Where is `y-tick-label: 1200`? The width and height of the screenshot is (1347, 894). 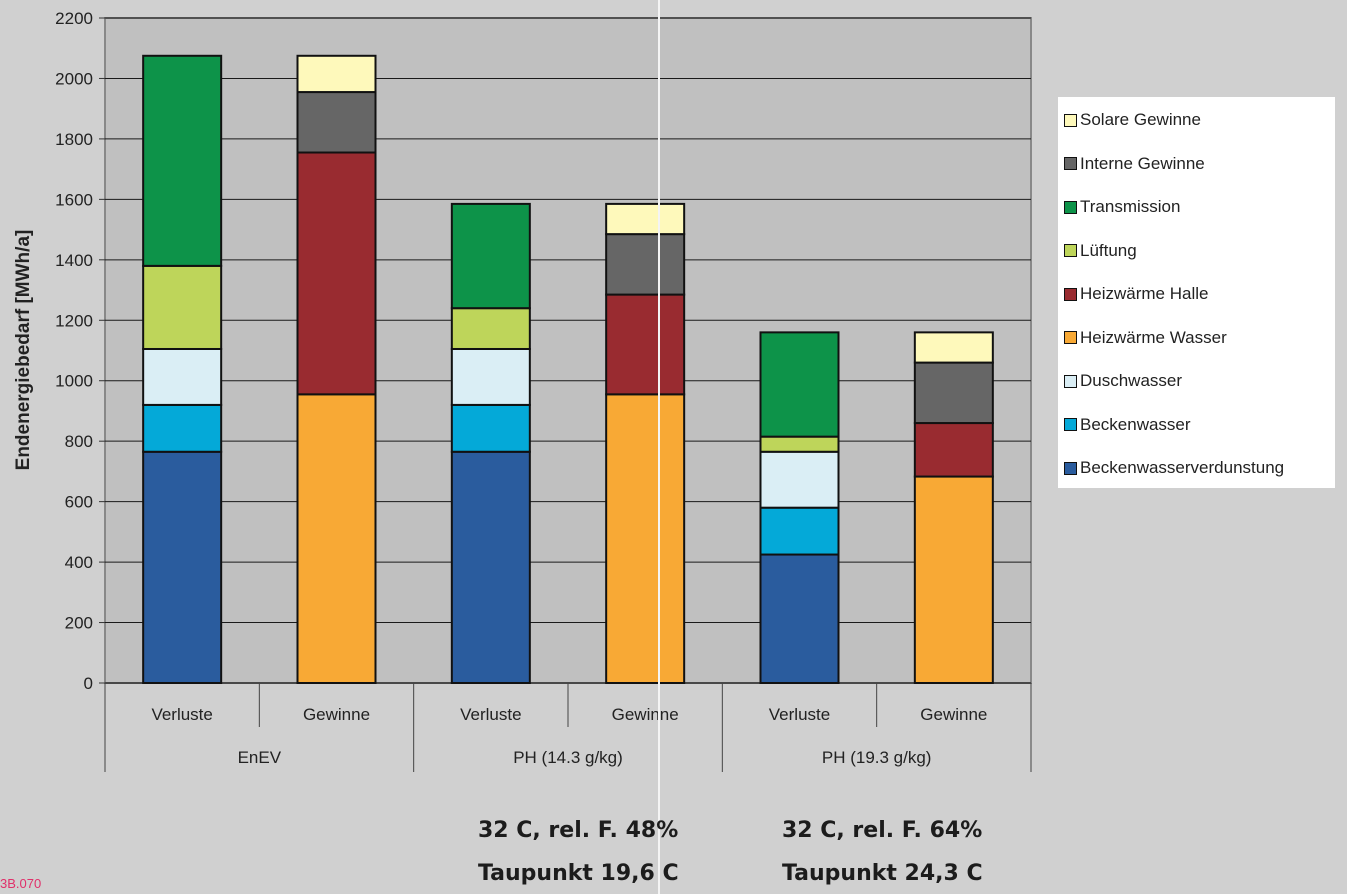 y-tick-label: 1200 is located at coordinates (74, 320).